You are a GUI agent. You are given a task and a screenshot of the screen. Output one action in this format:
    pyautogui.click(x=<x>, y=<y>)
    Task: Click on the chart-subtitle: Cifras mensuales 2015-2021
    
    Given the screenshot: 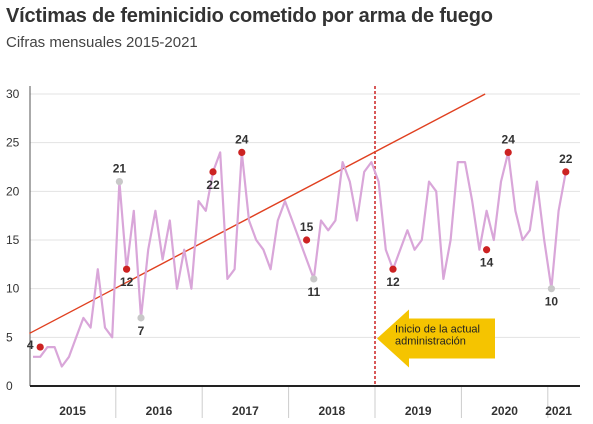 What is the action you would take?
    pyautogui.click(x=102, y=42)
    